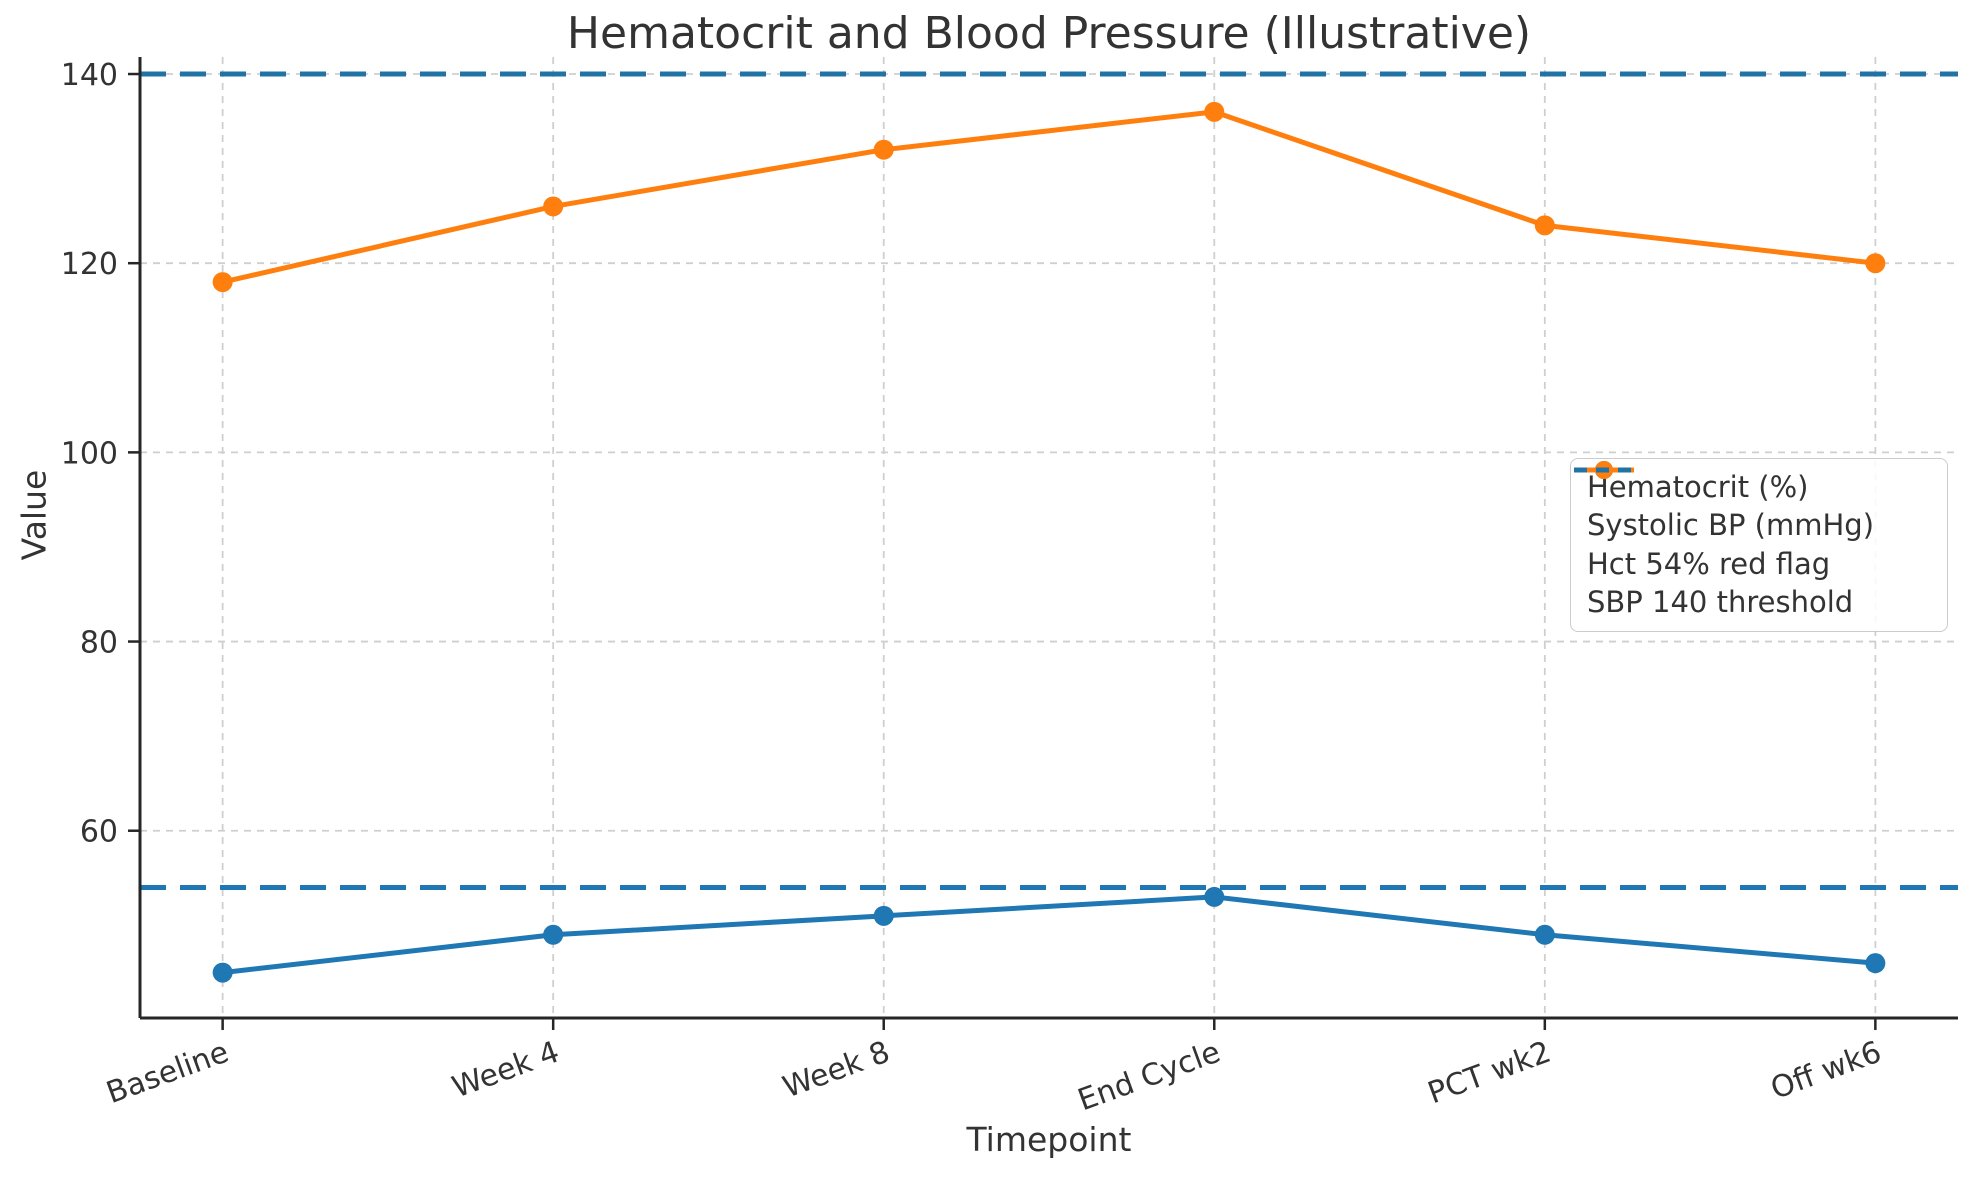 Image resolution: width=1980 pixels, height=1180 pixels. Describe the element at coordinates (1604, 470) in the screenshot. I see `legend-dashed-line-sample` at that location.